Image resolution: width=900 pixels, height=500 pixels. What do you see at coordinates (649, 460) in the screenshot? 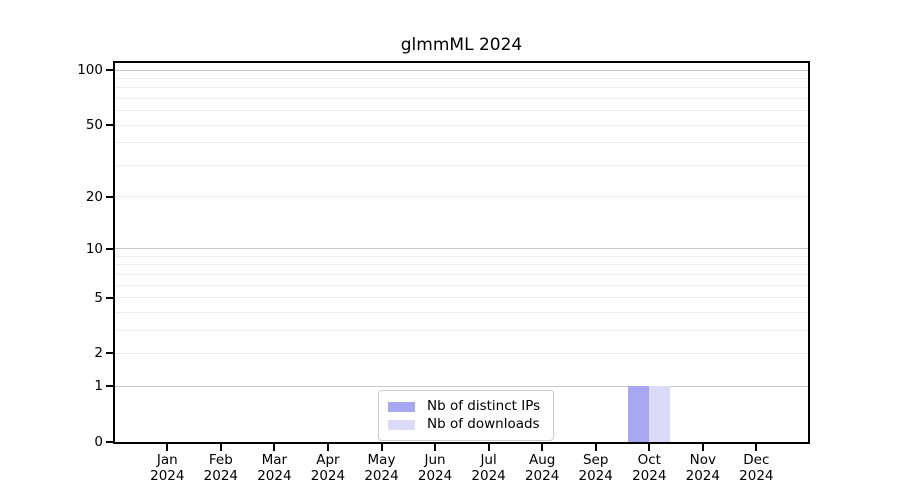
I see `x-tick-month: Oct` at bounding box center [649, 460].